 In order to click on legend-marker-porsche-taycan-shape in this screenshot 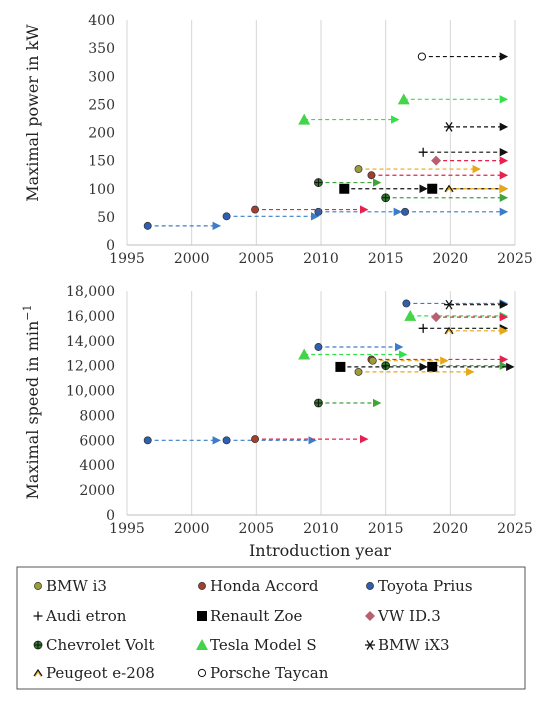, I will do `click(202, 673)`.